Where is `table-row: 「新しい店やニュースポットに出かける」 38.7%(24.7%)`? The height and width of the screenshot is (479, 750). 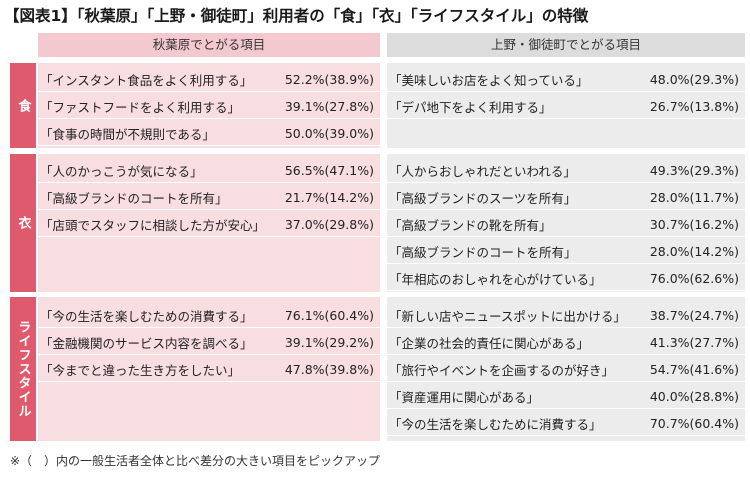
table-row: 「新しい店やニュースポットに出かける」 38.7%(24.7%) is located at coordinates (566, 316).